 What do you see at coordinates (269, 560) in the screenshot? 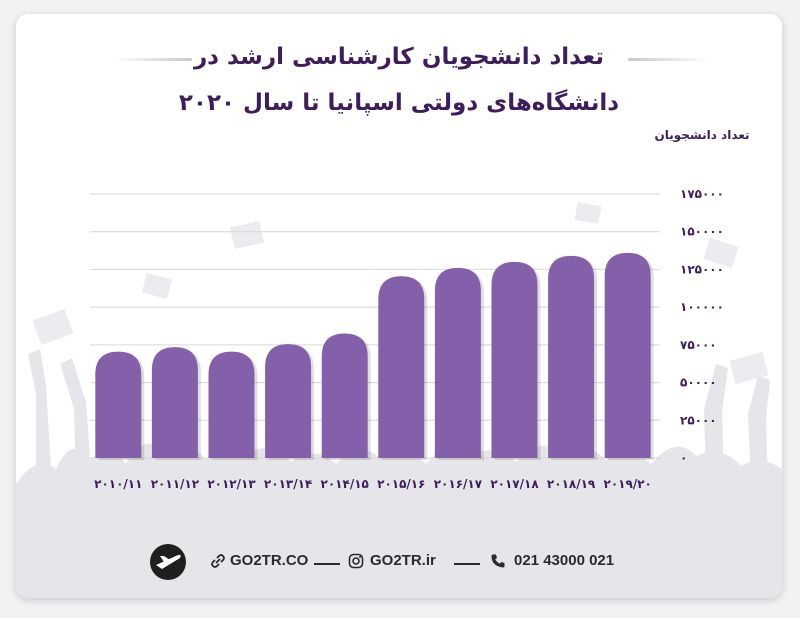
I see `website-link: GO2TR.CO` at bounding box center [269, 560].